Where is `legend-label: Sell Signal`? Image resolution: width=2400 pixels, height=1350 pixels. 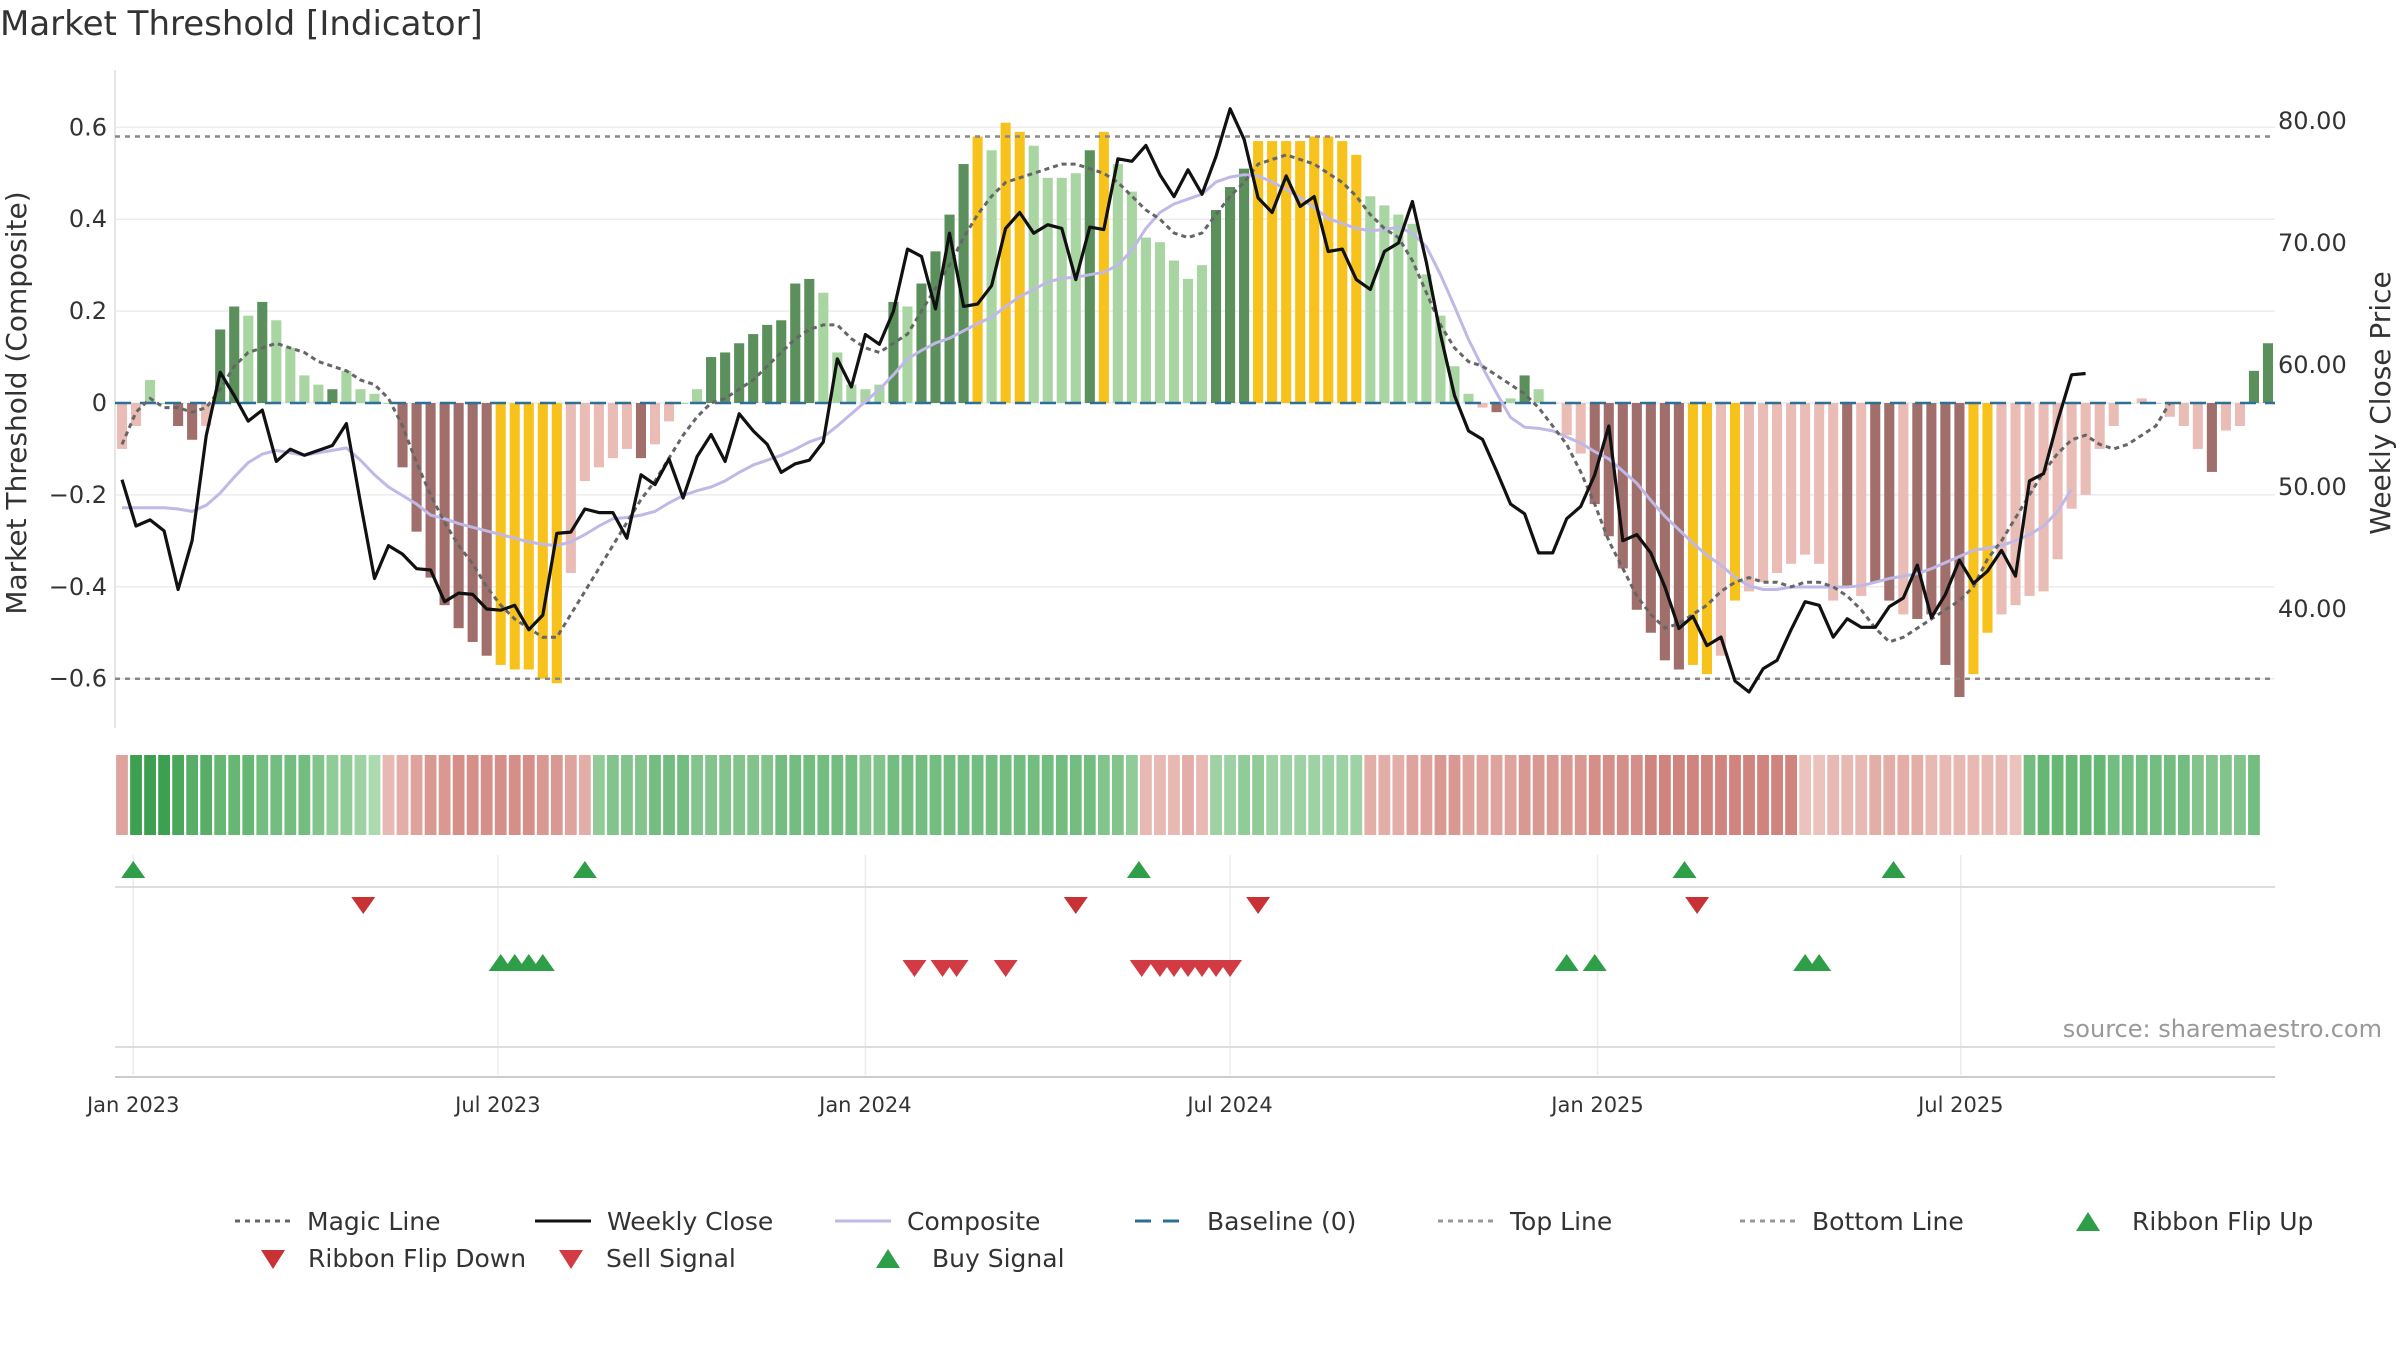
legend-label: Sell Signal is located at coordinates (671, 1258).